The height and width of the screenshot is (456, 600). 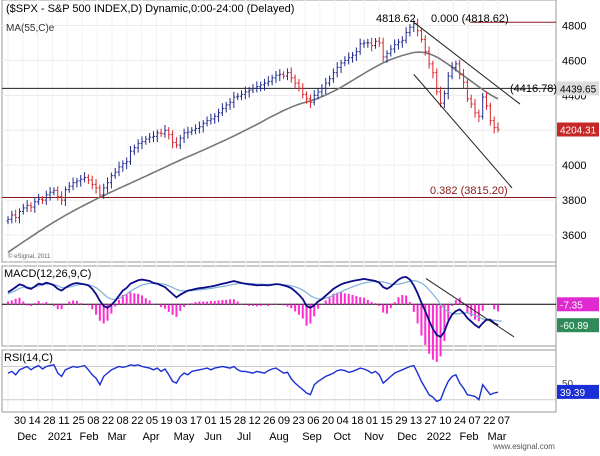 I want to click on x-tick-label: 14, so click(x=35, y=421).